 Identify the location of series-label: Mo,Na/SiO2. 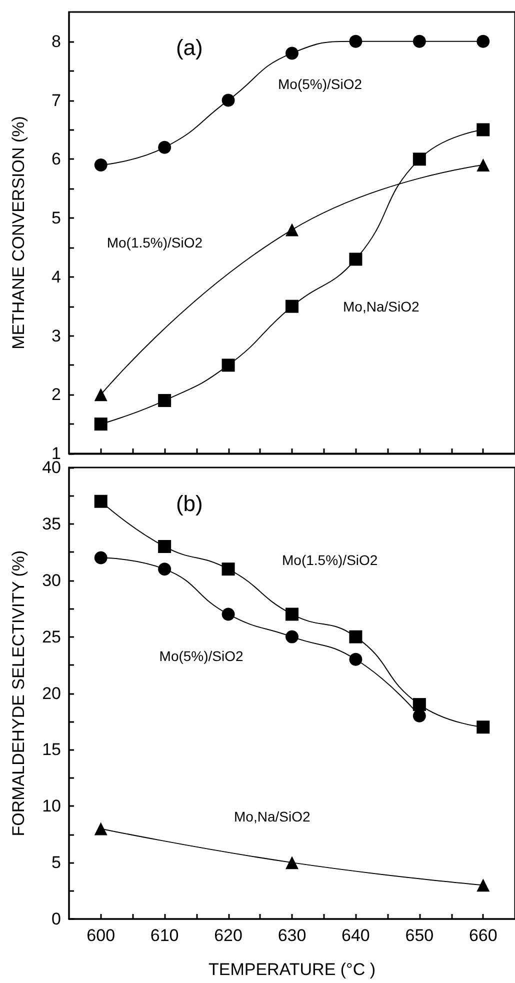
(381, 306).